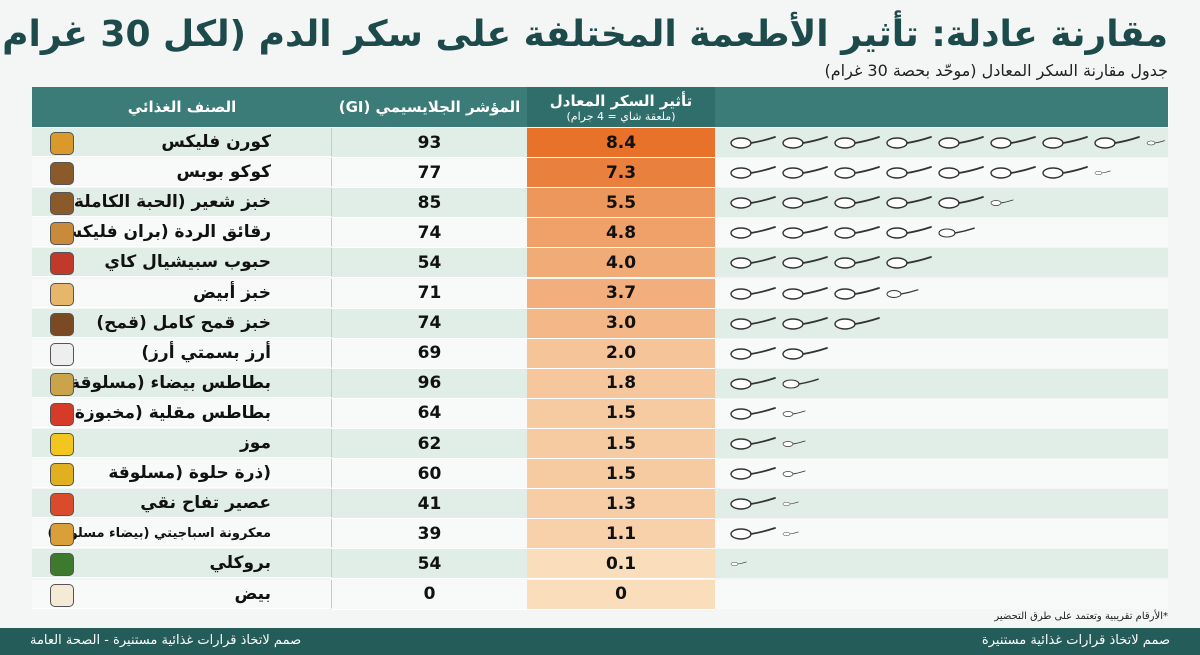 The width and height of the screenshot is (1200, 655). What do you see at coordinates (621, 474) in the screenshot?
I see `sugar-cell: 1.5` at bounding box center [621, 474].